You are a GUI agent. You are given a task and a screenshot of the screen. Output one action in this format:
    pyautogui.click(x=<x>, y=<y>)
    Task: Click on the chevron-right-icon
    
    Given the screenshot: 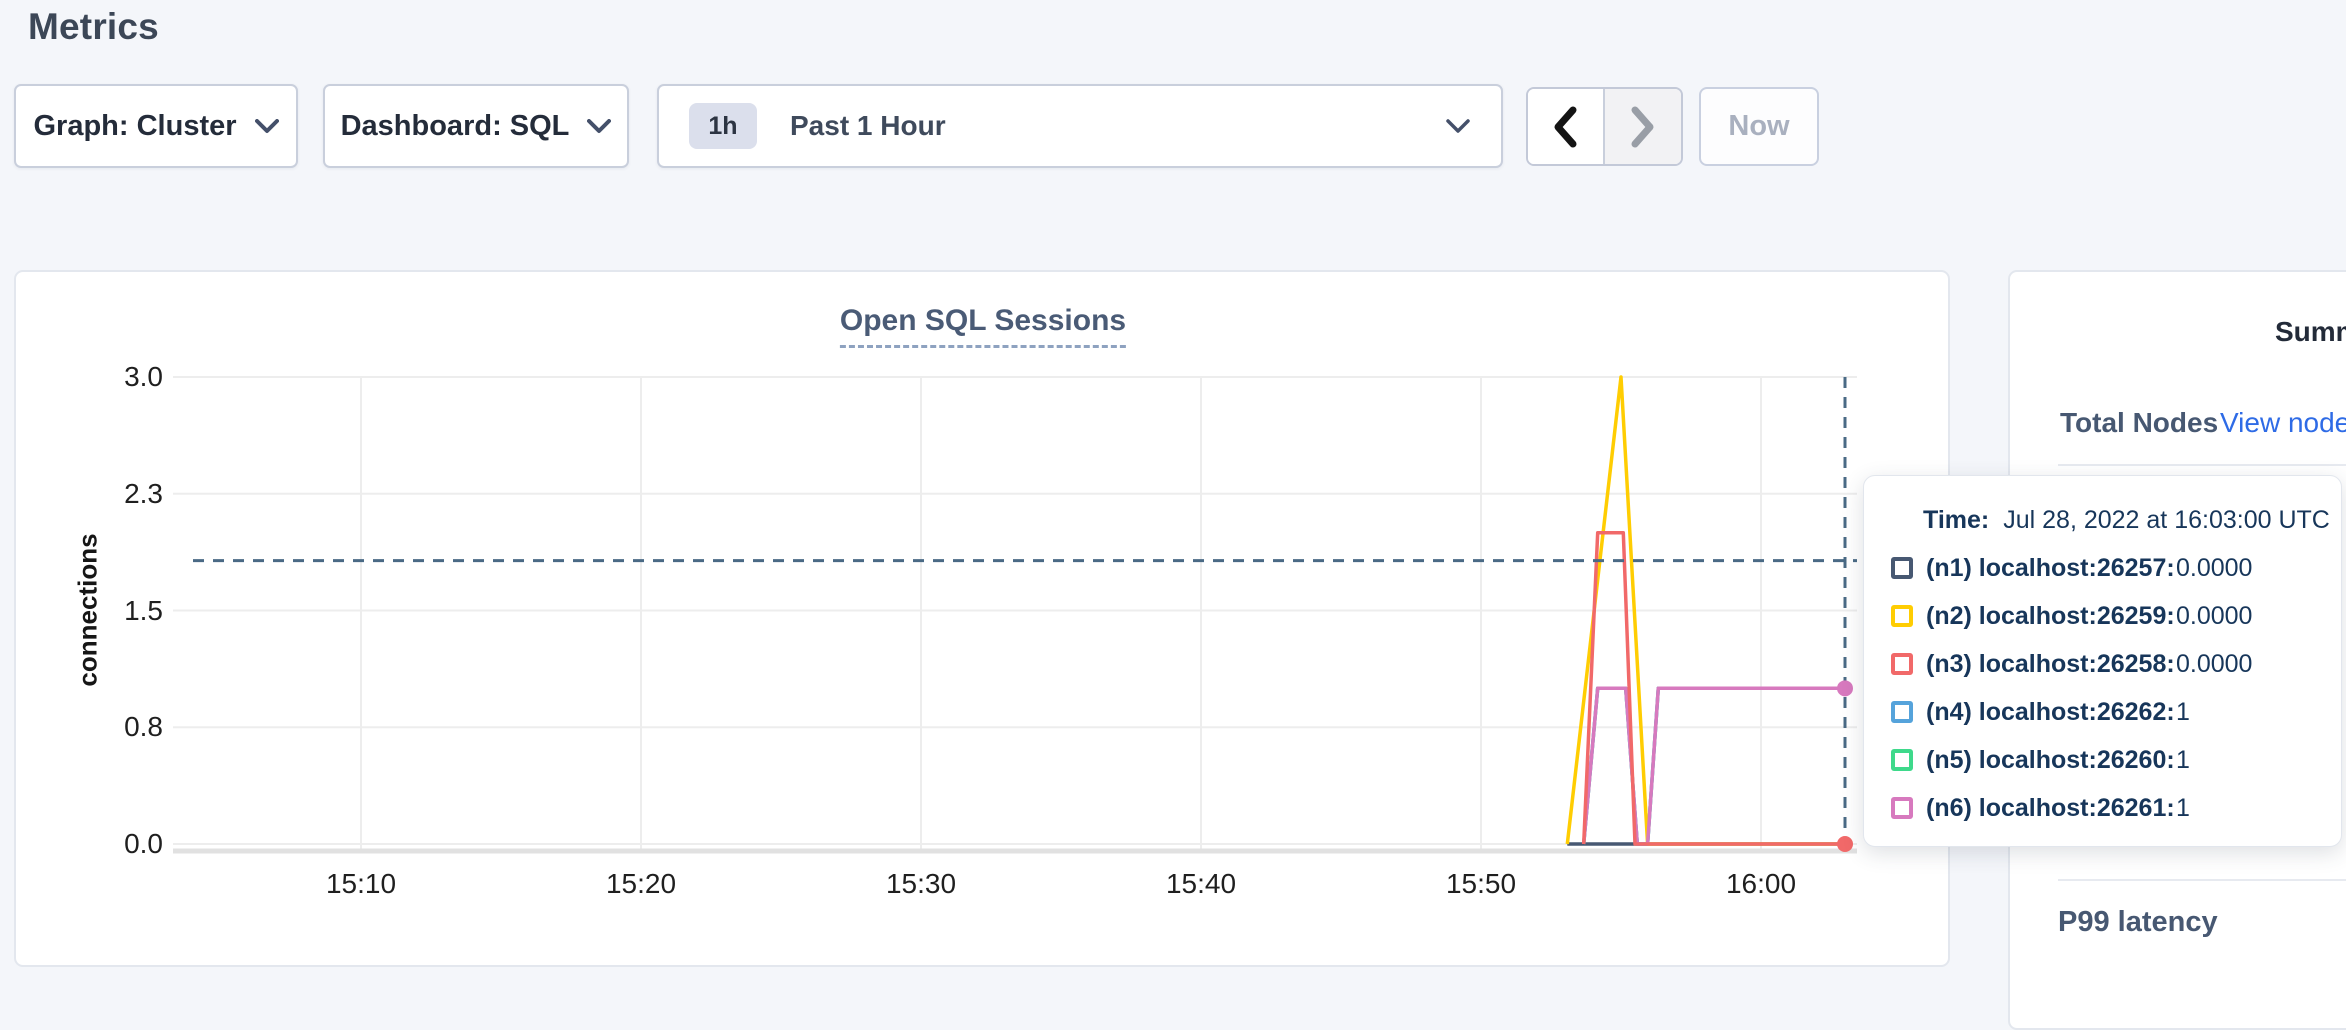 What is the action you would take?
    pyautogui.click(x=1642, y=126)
    